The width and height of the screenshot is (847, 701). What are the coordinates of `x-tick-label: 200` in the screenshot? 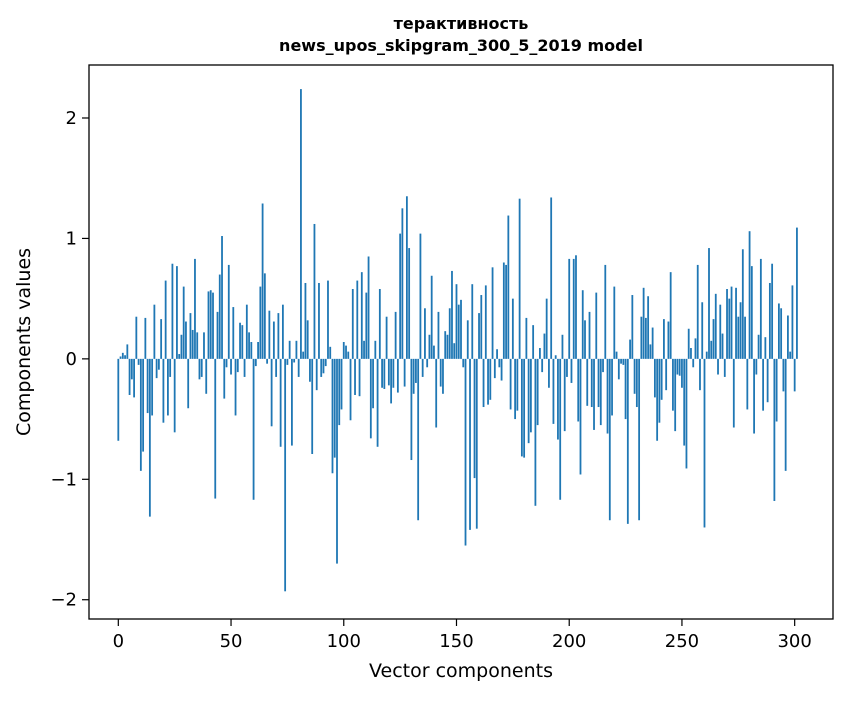 It's located at (569, 641).